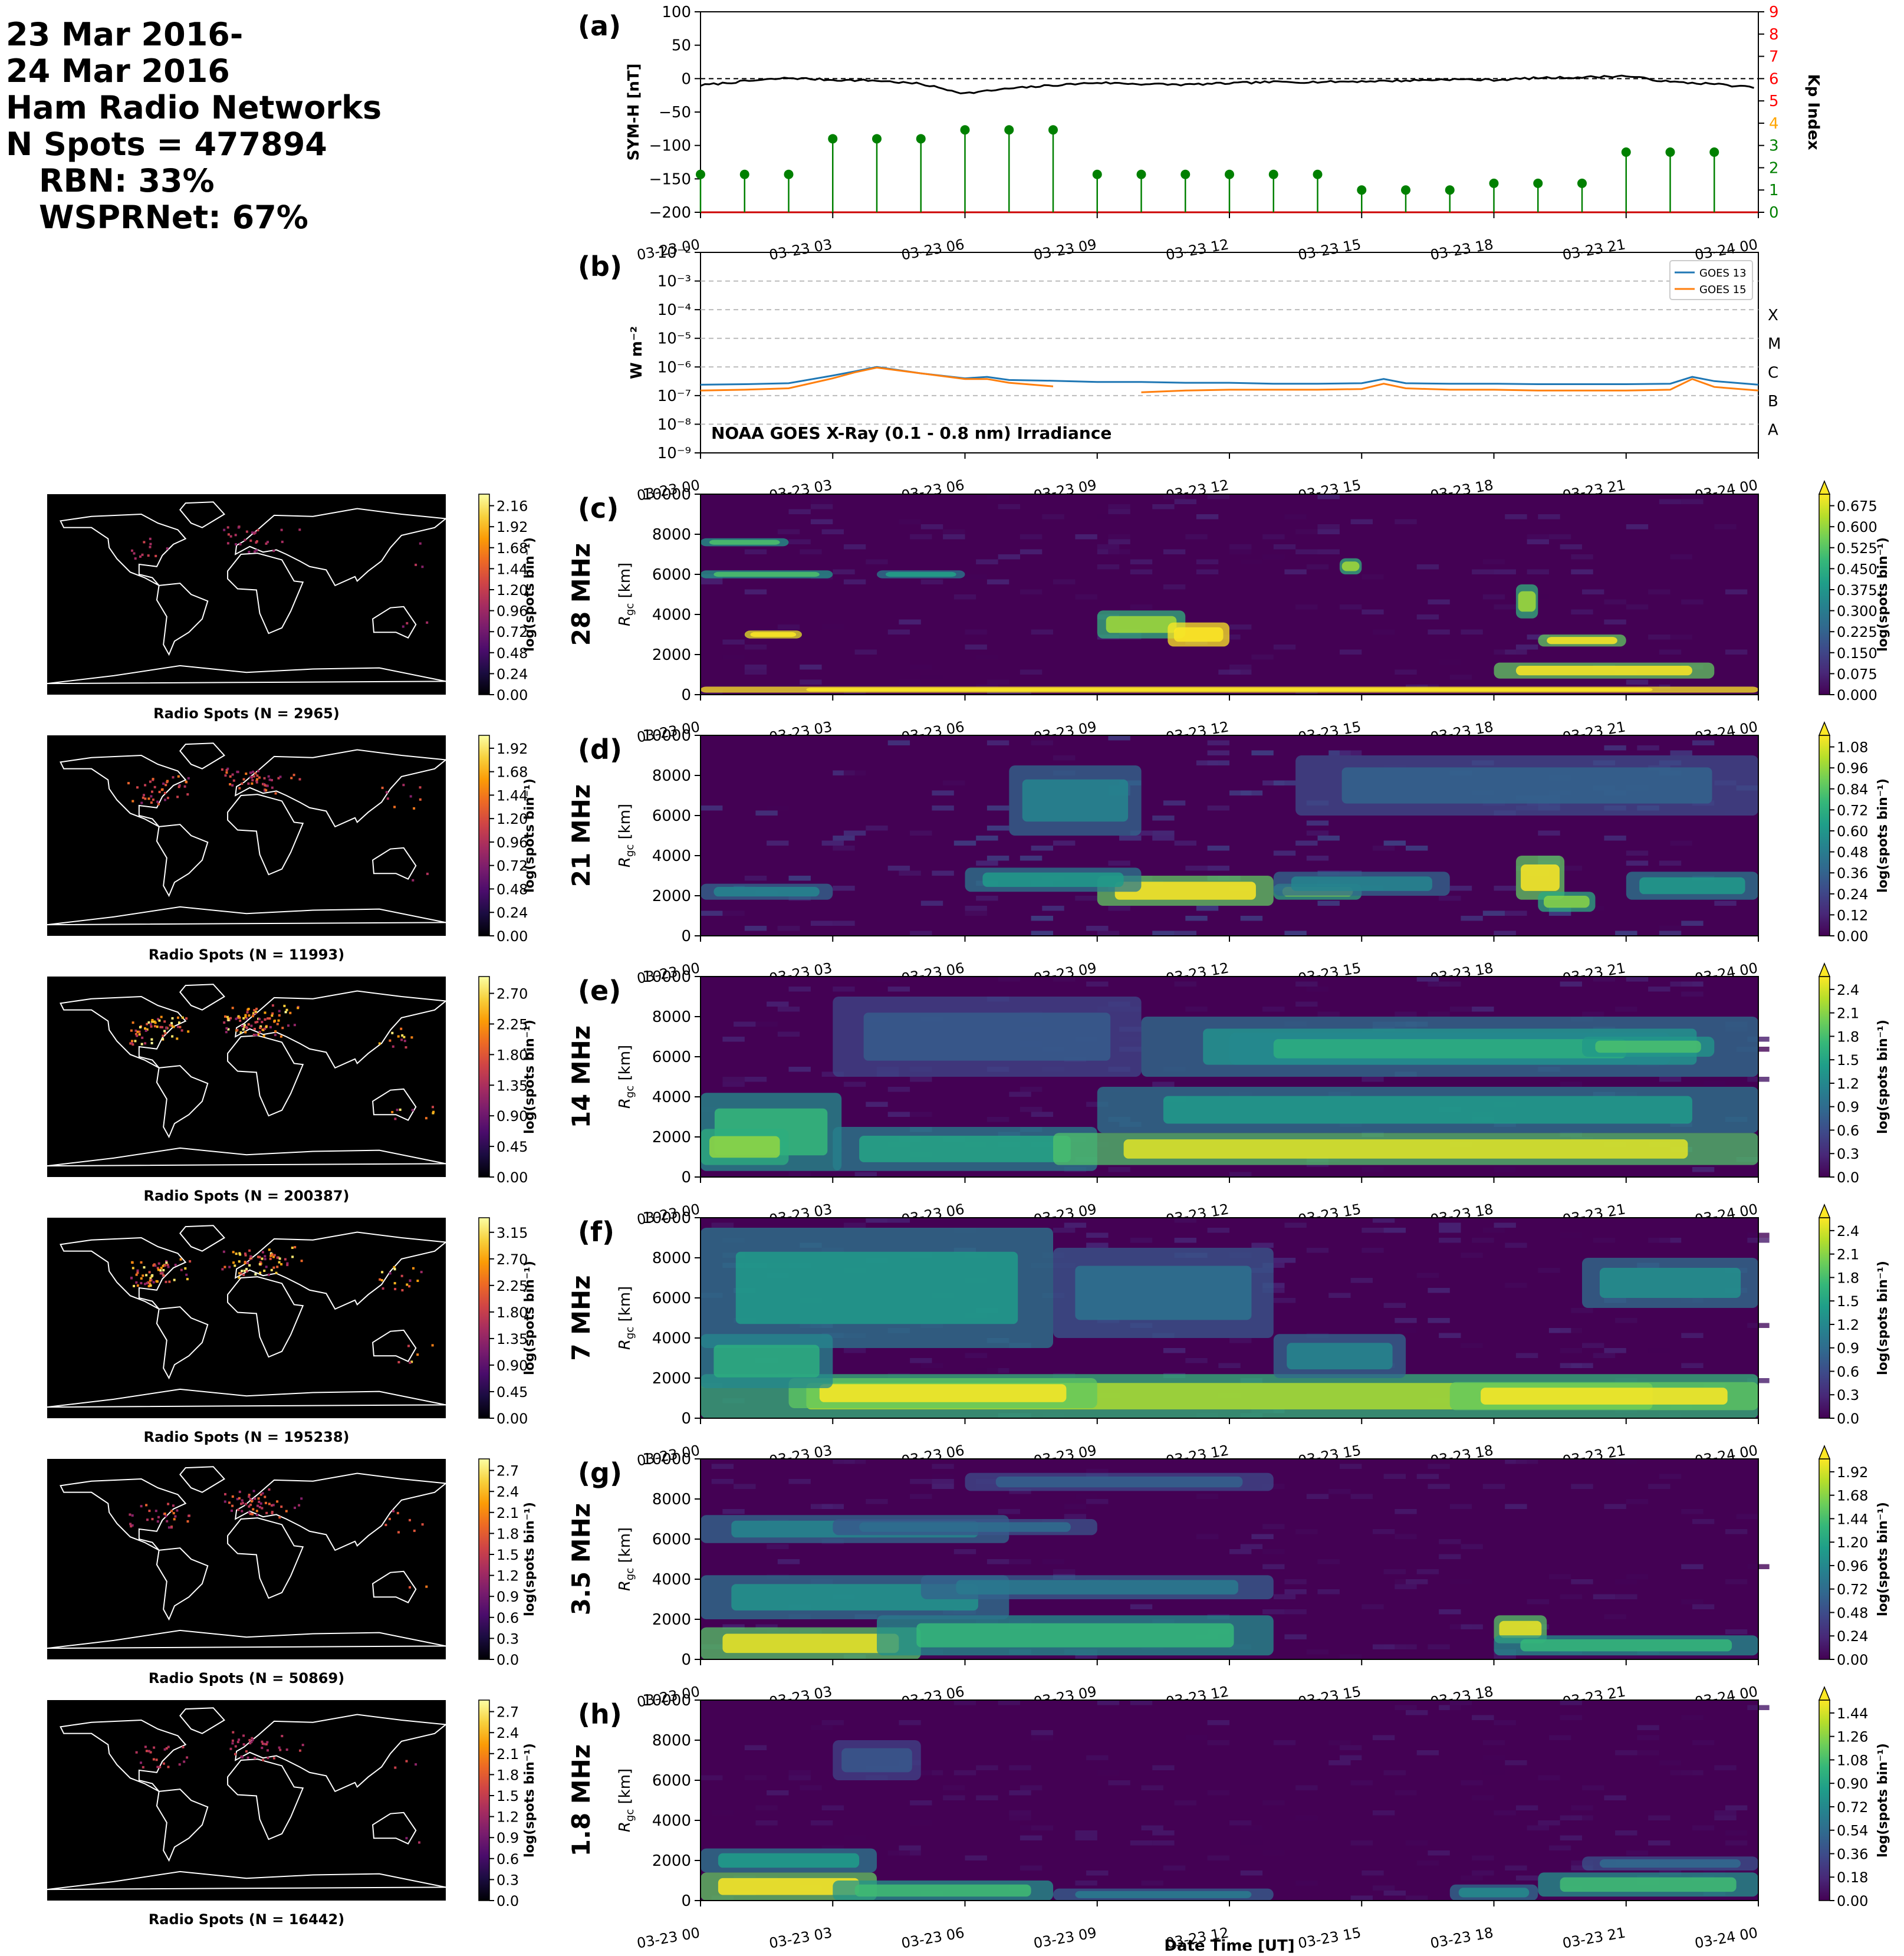 The width and height of the screenshot is (1904, 1956). What do you see at coordinates (630, 1574) in the screenshot?
I see `panel-g-ylabel-sub: gc` at bounding box center [630, 1574].